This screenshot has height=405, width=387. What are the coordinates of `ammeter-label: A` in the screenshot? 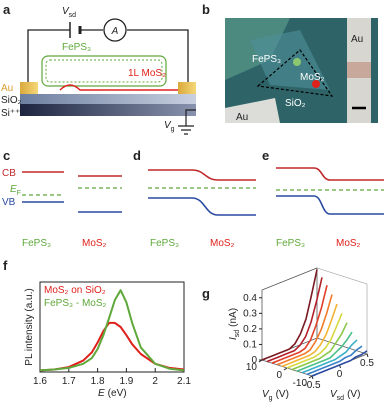 It's located at (115, 31).